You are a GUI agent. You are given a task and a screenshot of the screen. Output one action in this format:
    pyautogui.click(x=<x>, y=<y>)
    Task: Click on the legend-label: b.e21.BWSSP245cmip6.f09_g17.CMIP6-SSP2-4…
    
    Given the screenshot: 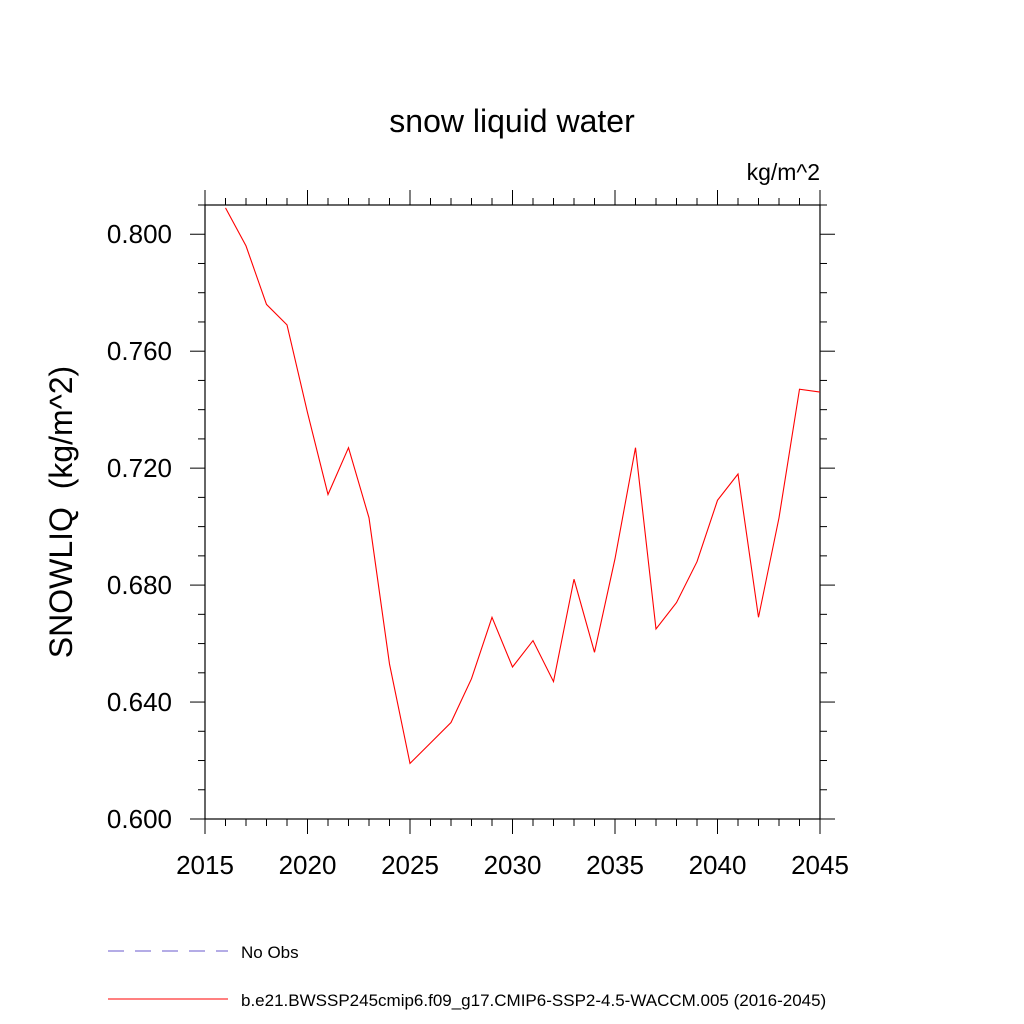 What is the action you would take?
    pyautogui.click(x=533, y=1000)
    